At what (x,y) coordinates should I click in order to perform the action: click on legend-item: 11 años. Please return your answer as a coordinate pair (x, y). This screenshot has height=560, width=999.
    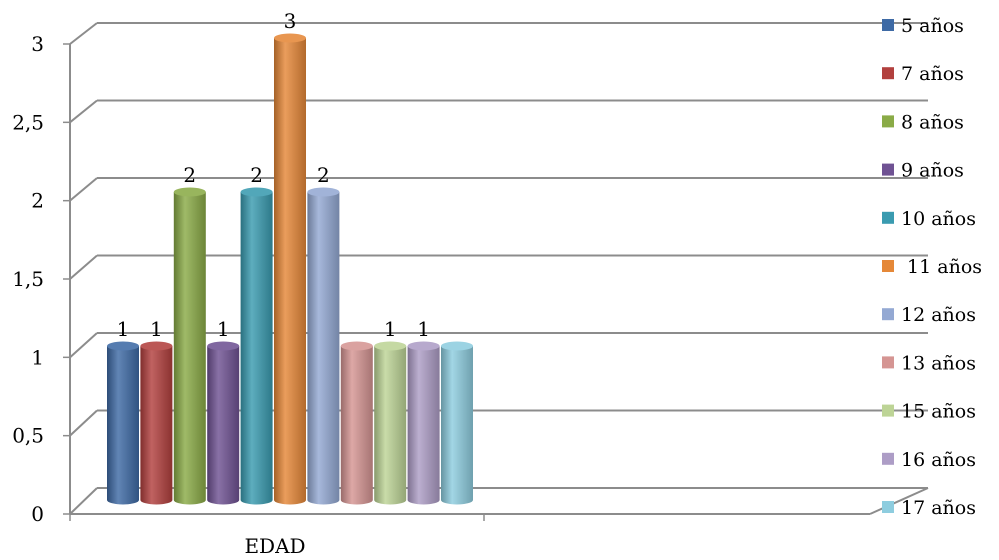
    Looking at the image, I should click on (932, 267).